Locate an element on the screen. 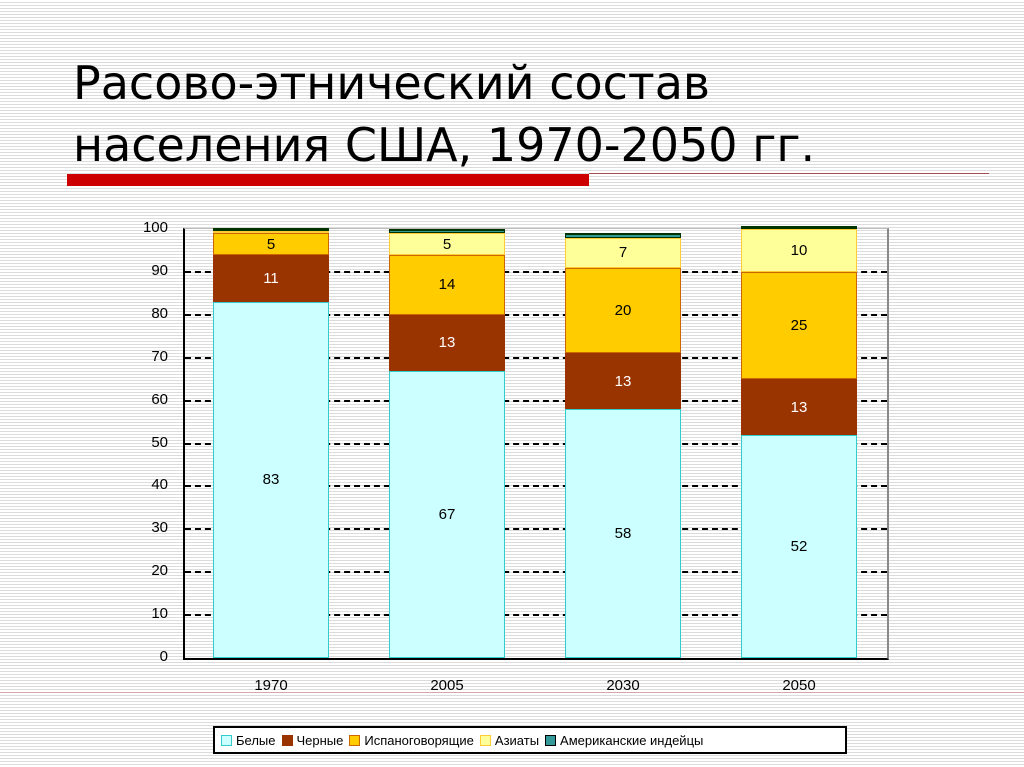  bar-segment: 10 is located at coordinates (799, 250).